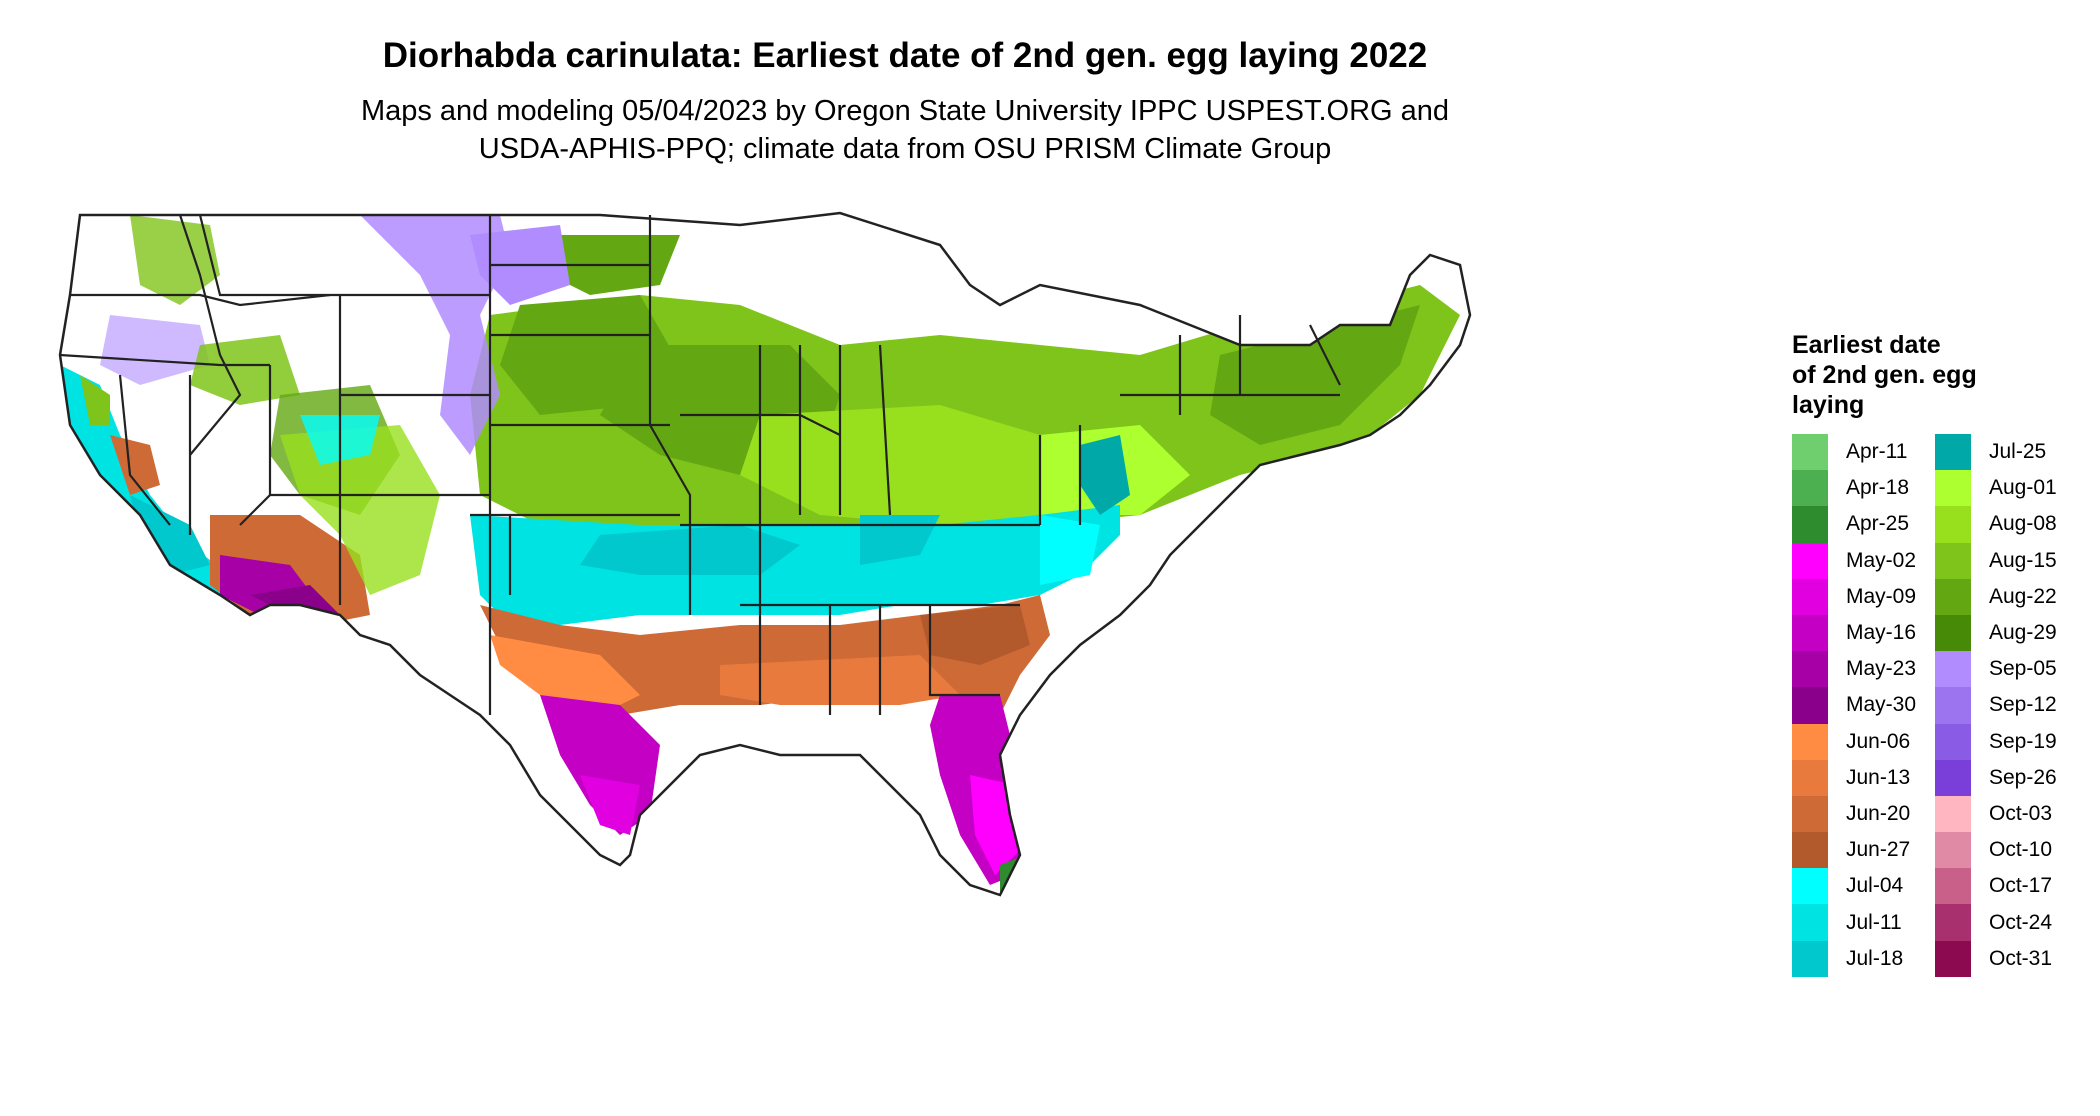  What do you see at coordinates (1878, 741) in the screenshot?
I see `legend-label: Jun-06` at bounding box center [1878, 741].